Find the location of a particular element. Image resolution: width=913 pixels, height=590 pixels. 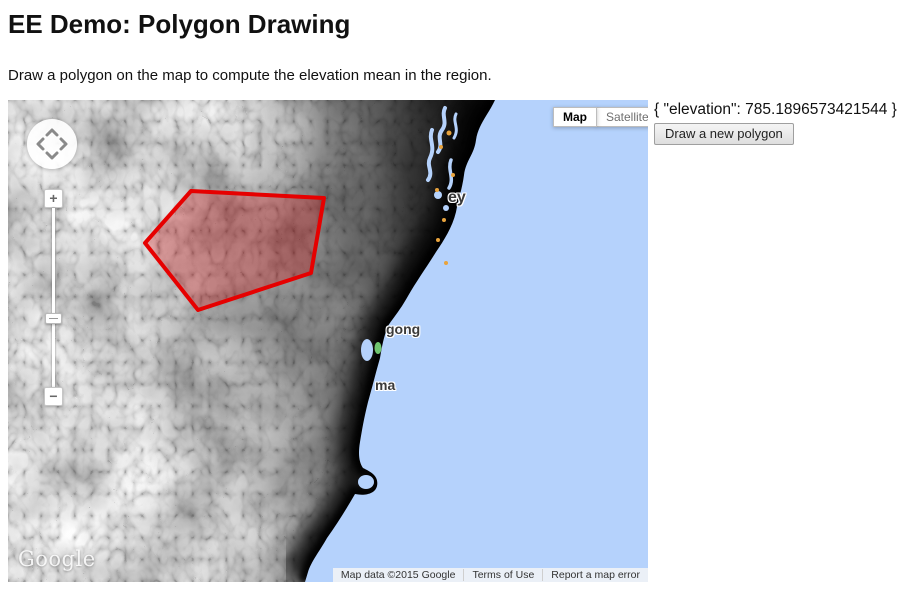

pan-up-icon is located at coordinates (52, 132).